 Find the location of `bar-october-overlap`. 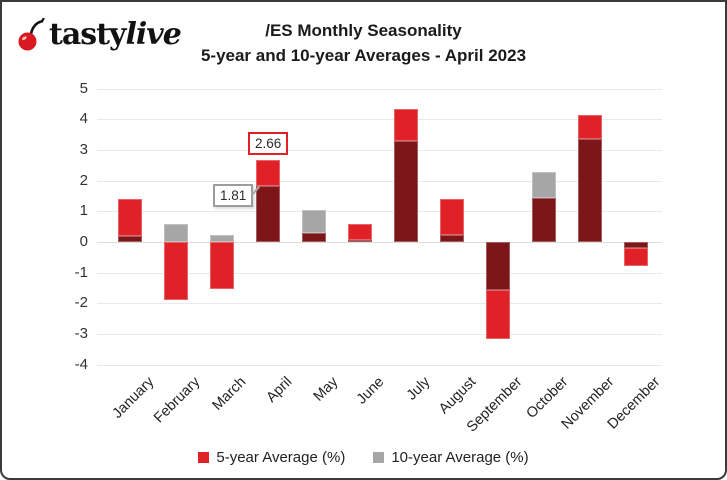

bar-october-overlap is located at coordinates (544, 219).